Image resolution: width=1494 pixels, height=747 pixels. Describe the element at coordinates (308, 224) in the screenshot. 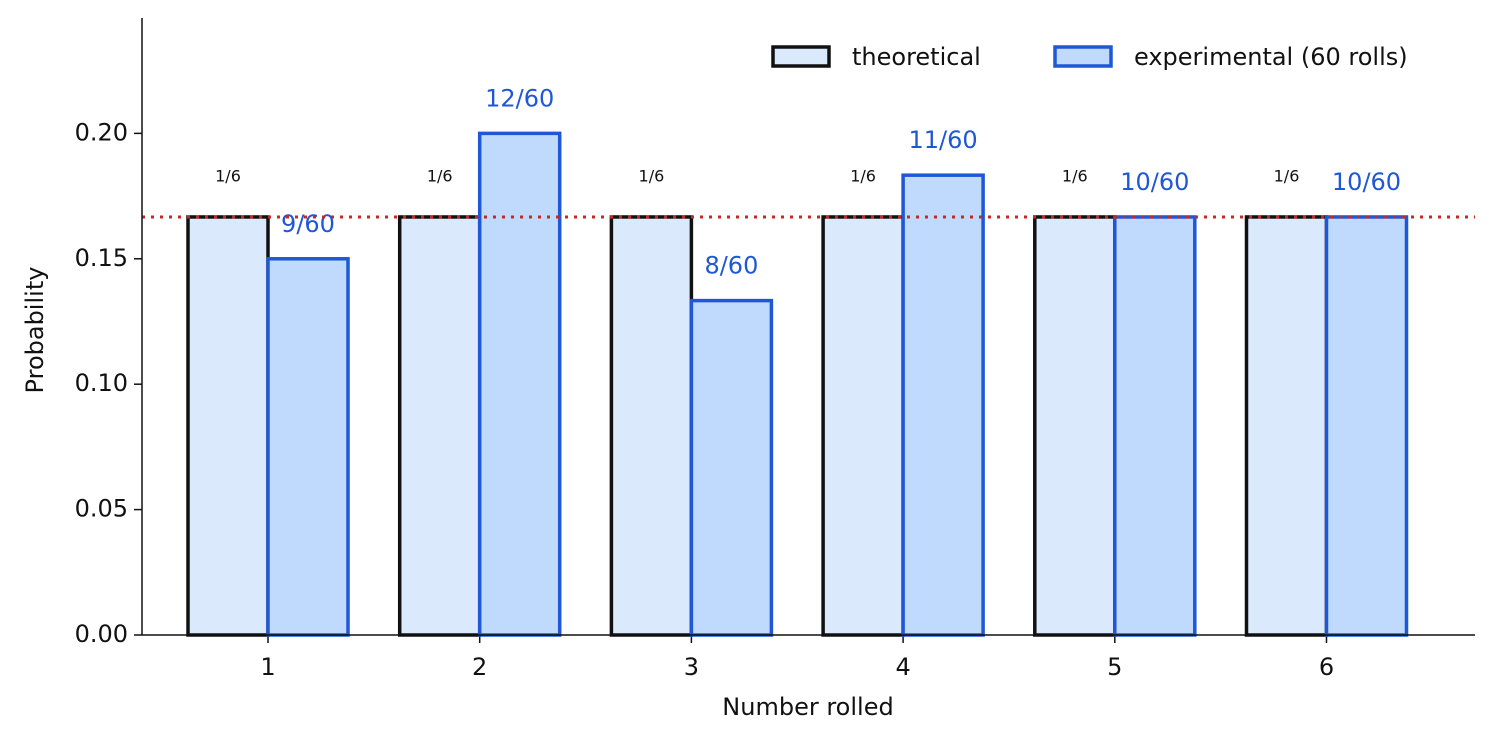

I see `value-label: 9/60` at that location.